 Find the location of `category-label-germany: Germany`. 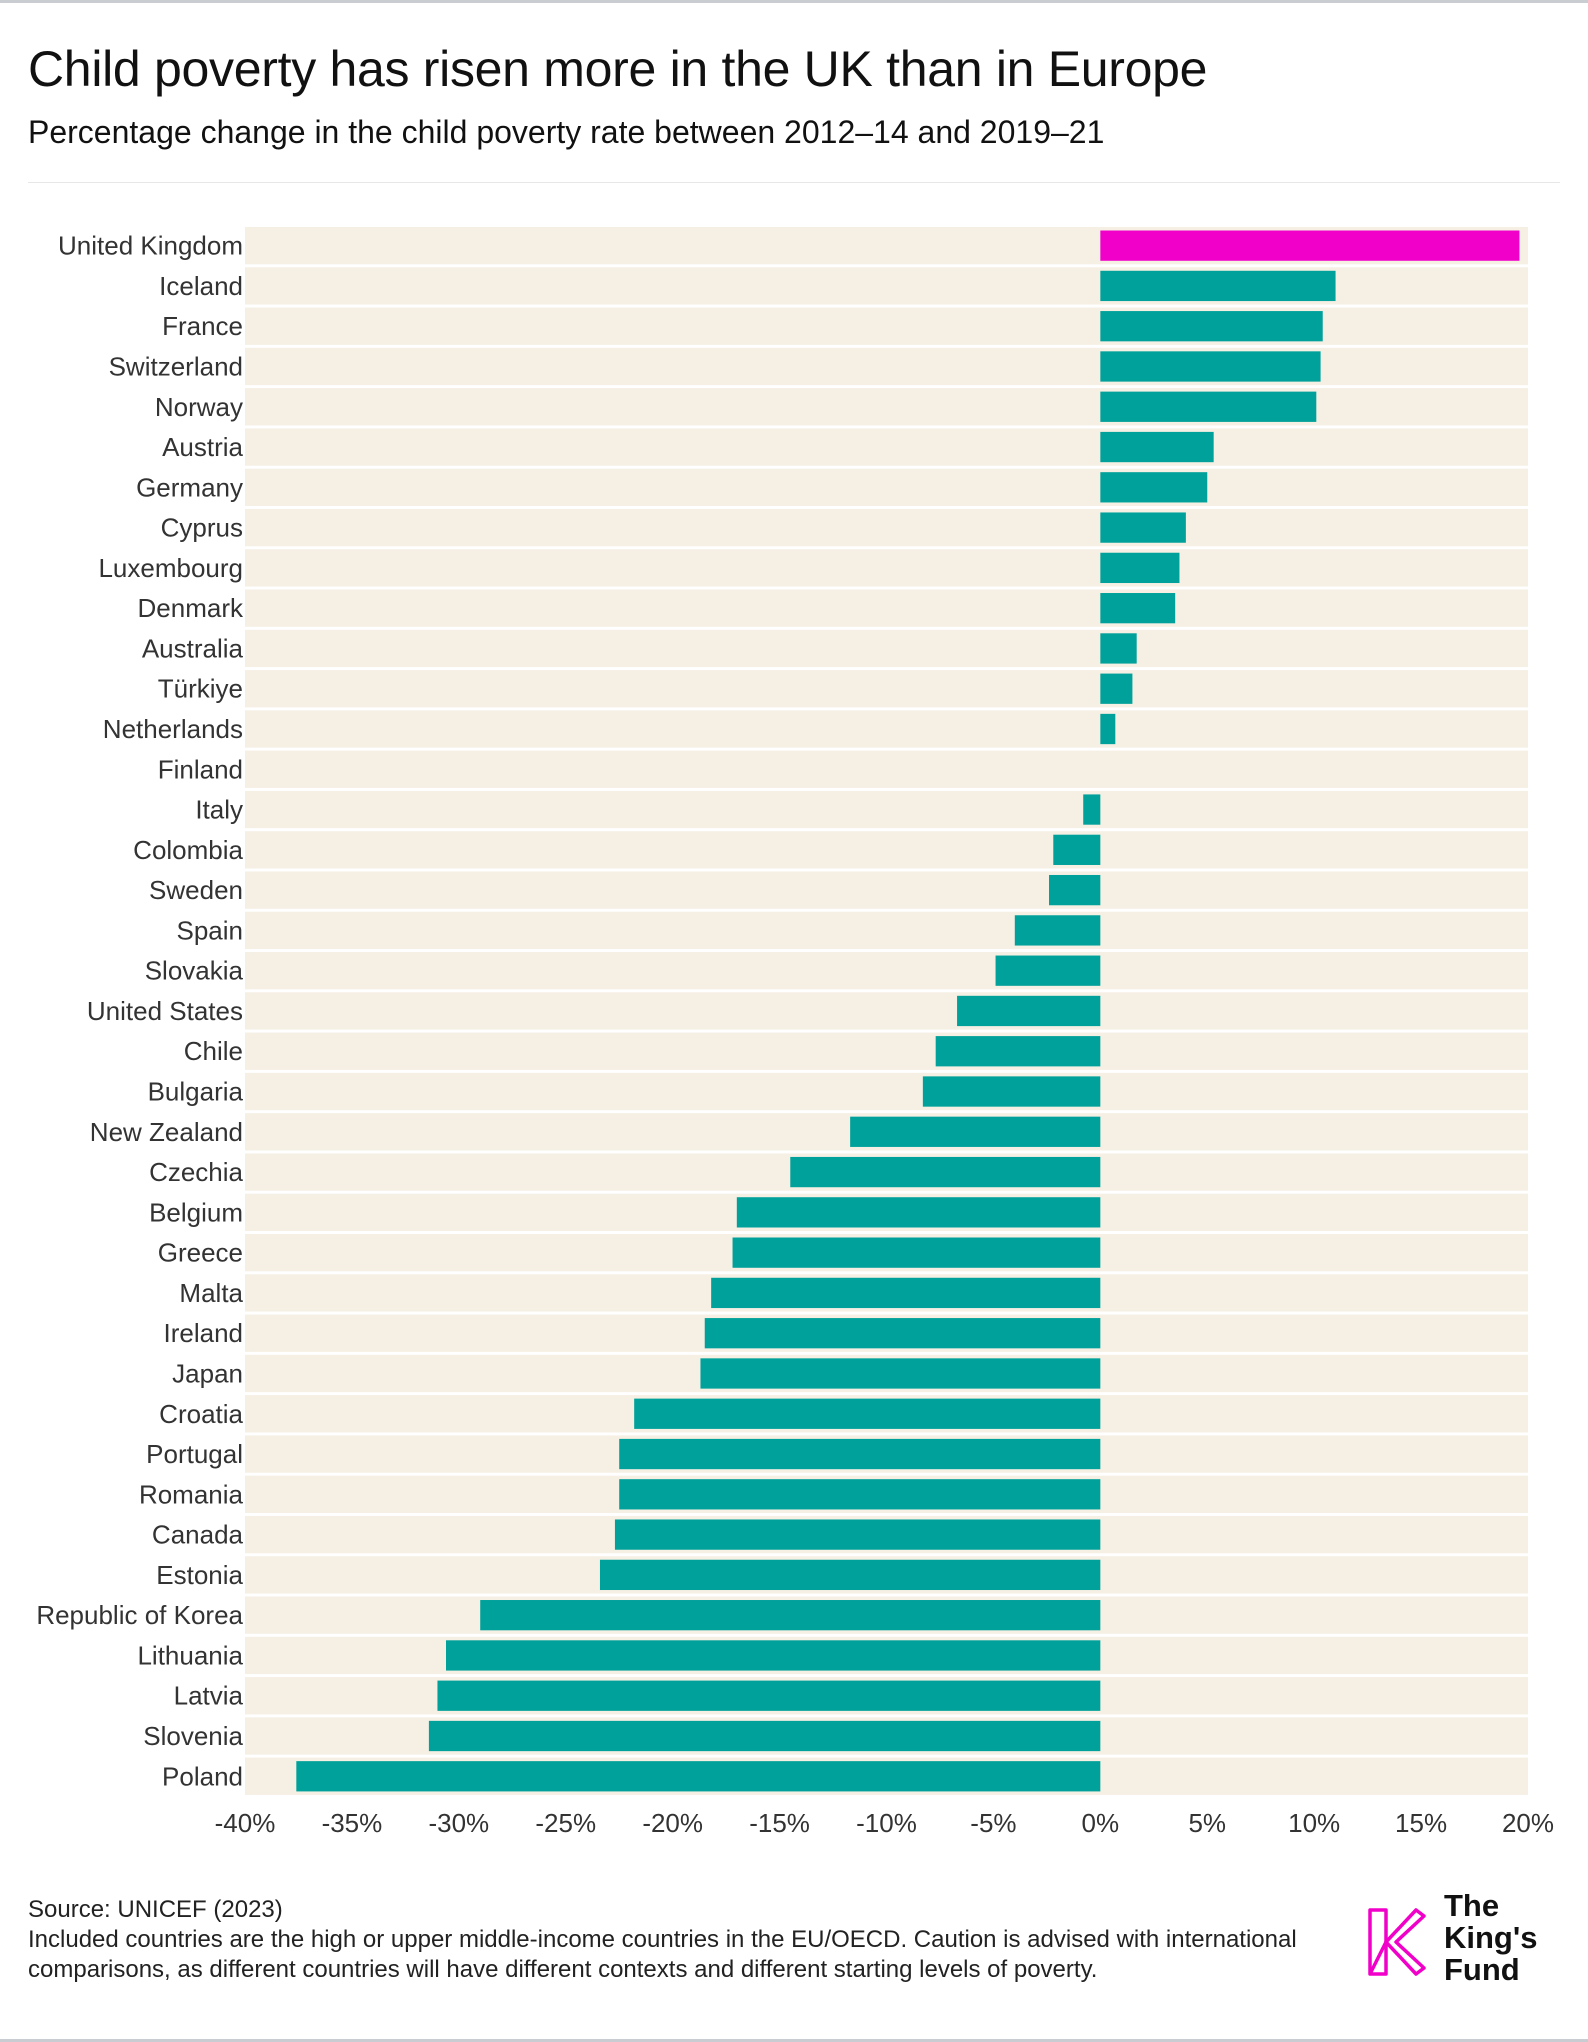

category-label-germany: Germany is located at coordinates (189, 487).